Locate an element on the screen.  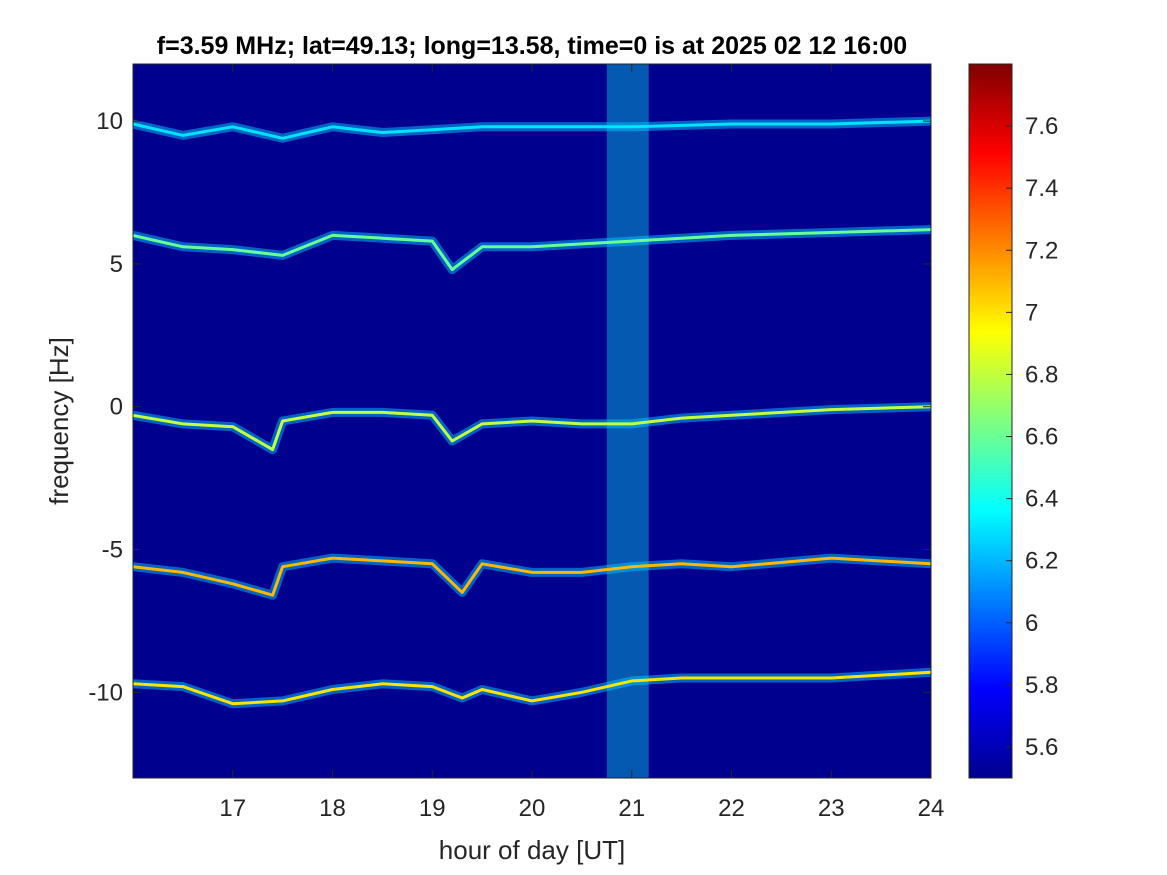
colorbar-tick-label: 7.2 is located at coordinates (1041, 250).